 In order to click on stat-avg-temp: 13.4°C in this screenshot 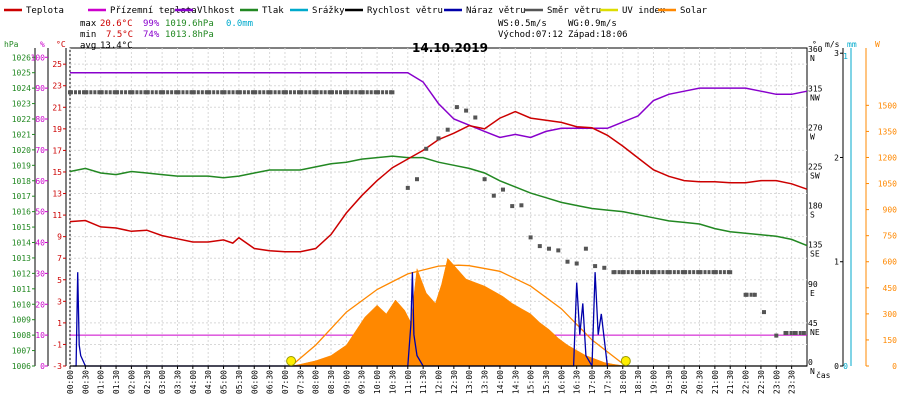, I will do `click(116, 46)`.